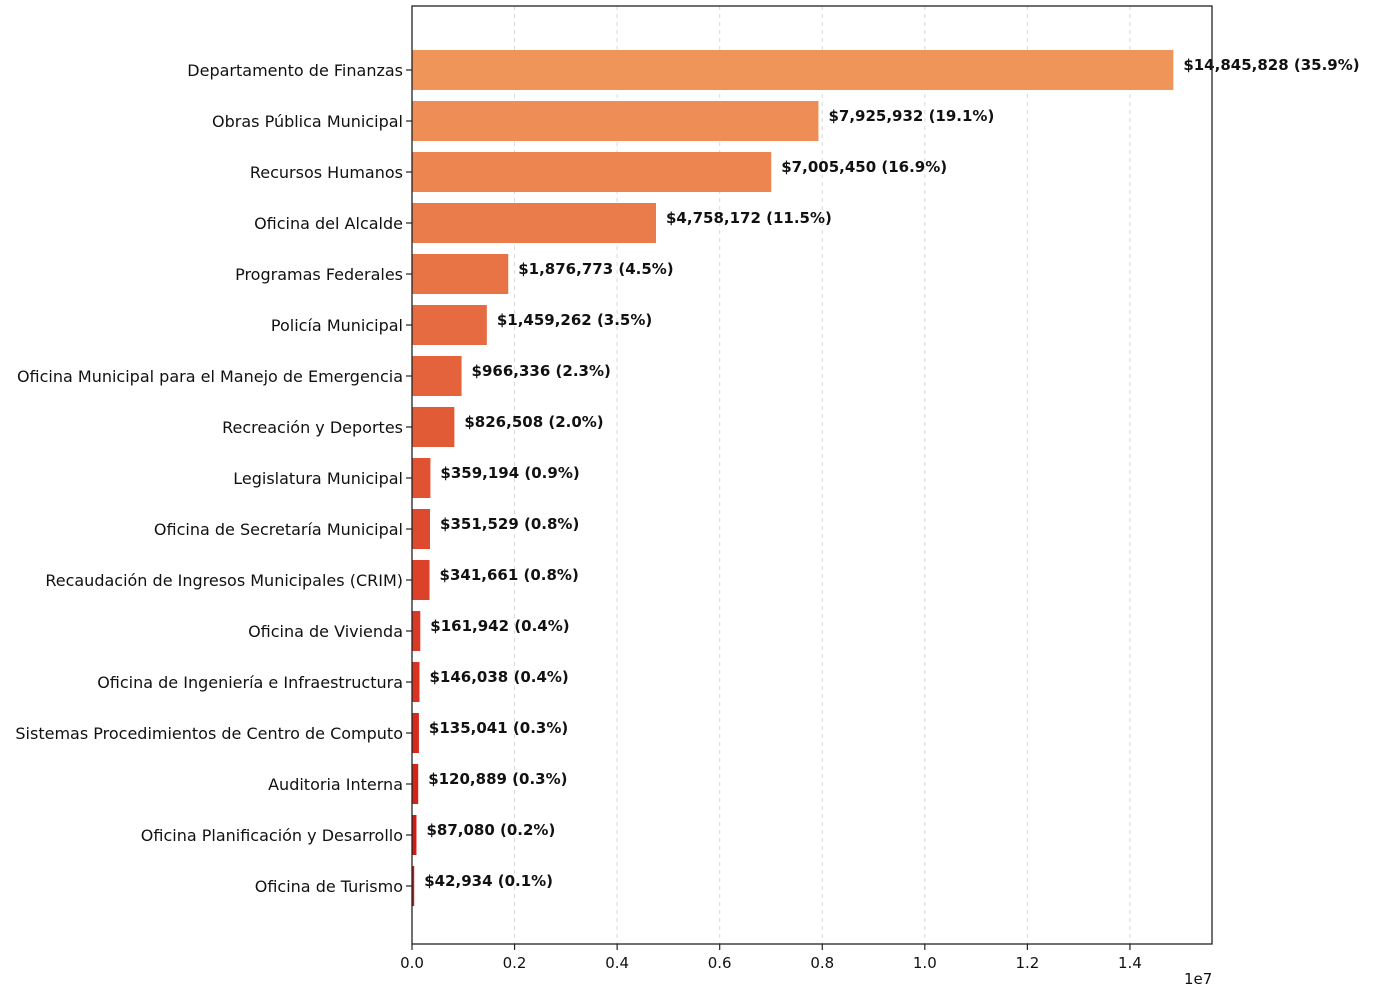 The image size is (1380, 991). I want to click on data-label: $1,459,262 (3.5%), so click(574, 320).